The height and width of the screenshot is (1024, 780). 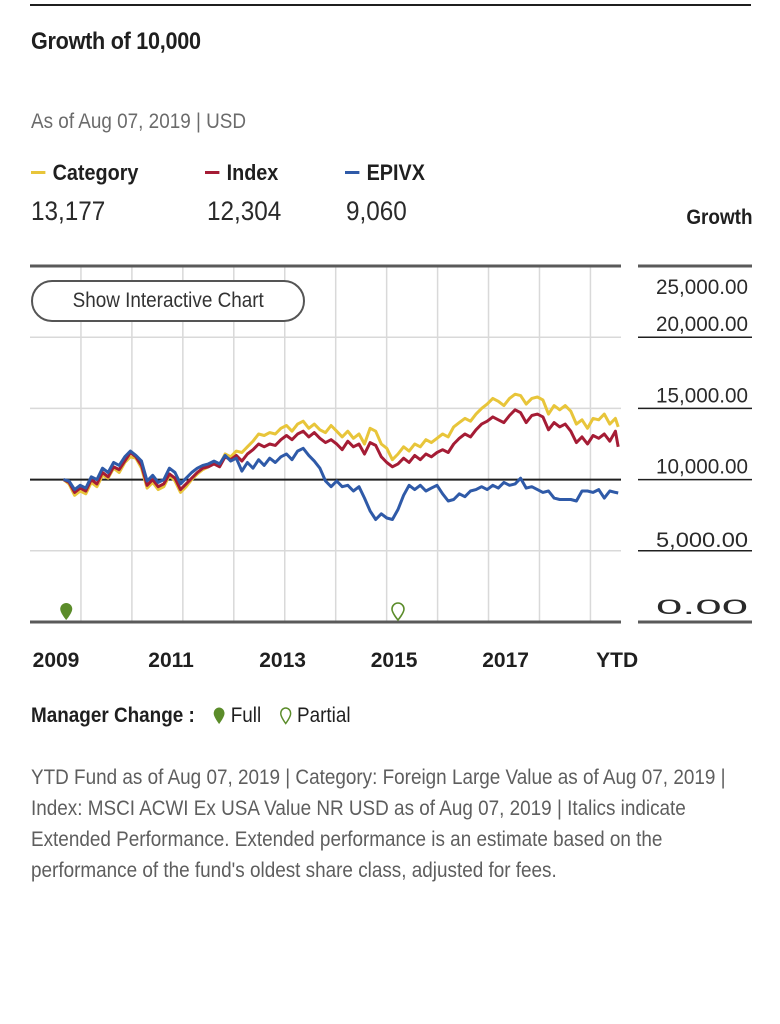 I want to click on series-line-category, so click(x=341, y=444).